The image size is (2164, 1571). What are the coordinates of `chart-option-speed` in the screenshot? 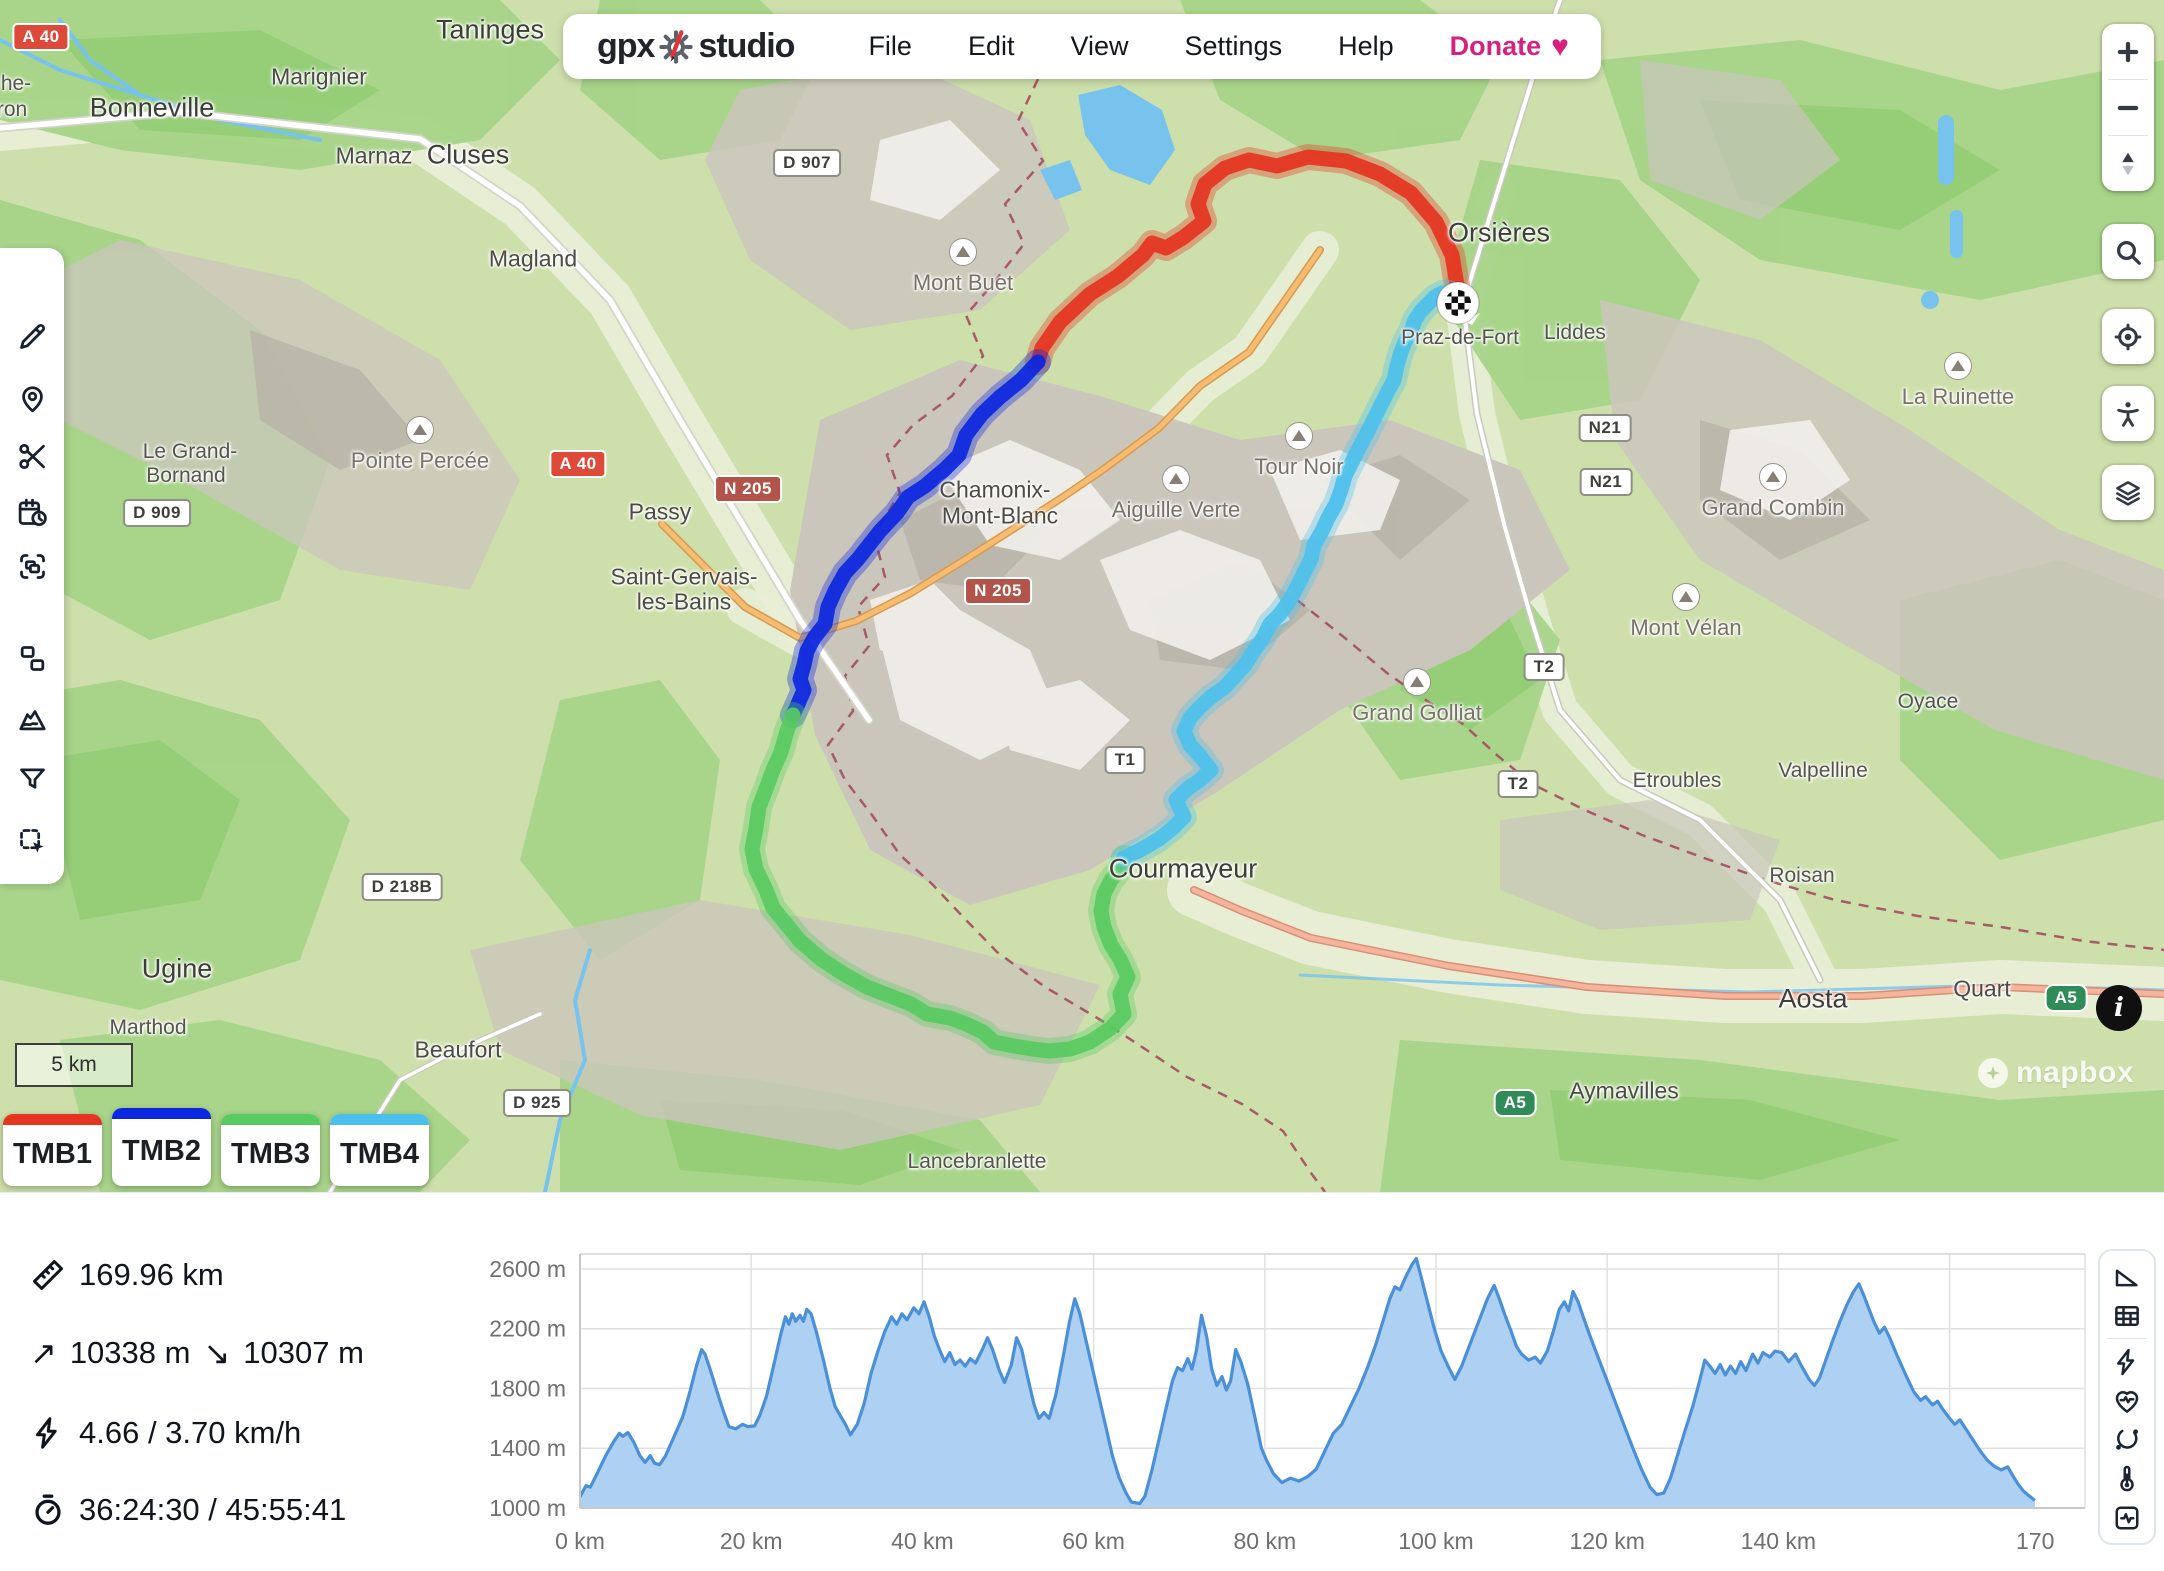 It's located at (2127, 1361).